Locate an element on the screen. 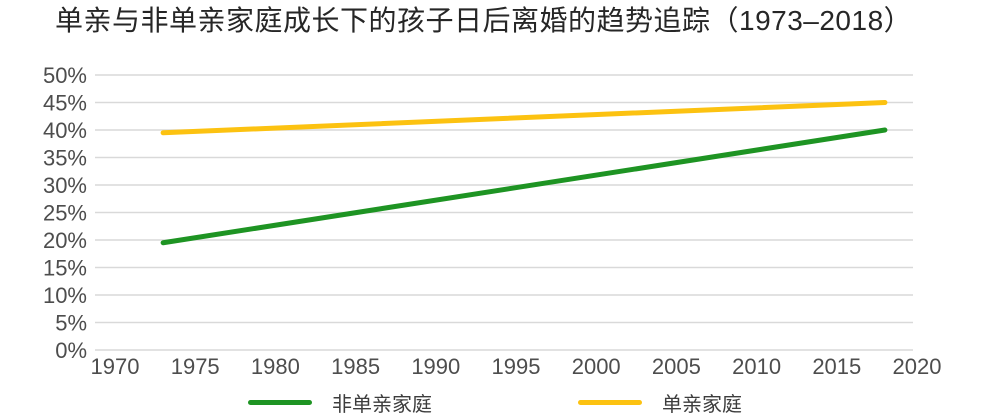 This screenshot has width=1000, height=420. x-axis-tick-label: 2005 is located at coordinates (676, 366).